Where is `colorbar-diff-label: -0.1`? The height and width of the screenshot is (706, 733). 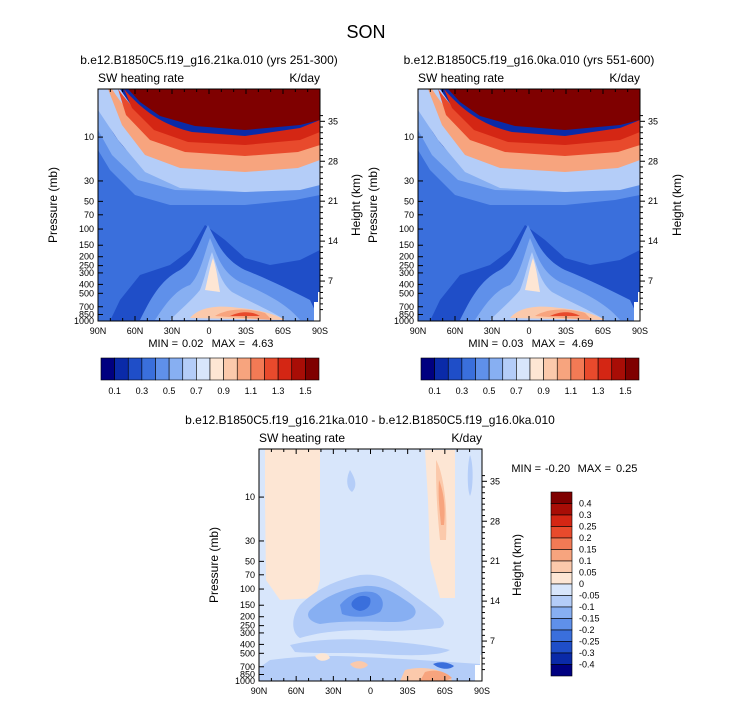 colorbar-diff-label: -0.1 is located at coordinates (587, 607).